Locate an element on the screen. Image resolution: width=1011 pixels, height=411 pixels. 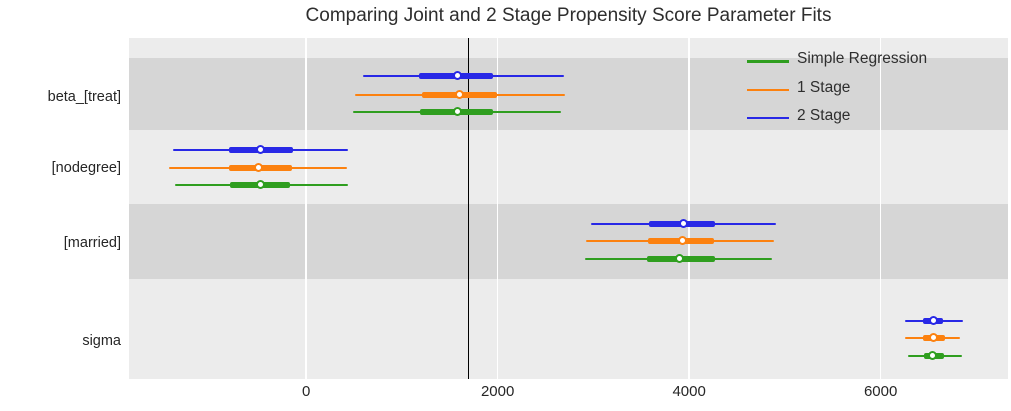
y-tick-label: [nodegree] is located at coordinates (86, 168).